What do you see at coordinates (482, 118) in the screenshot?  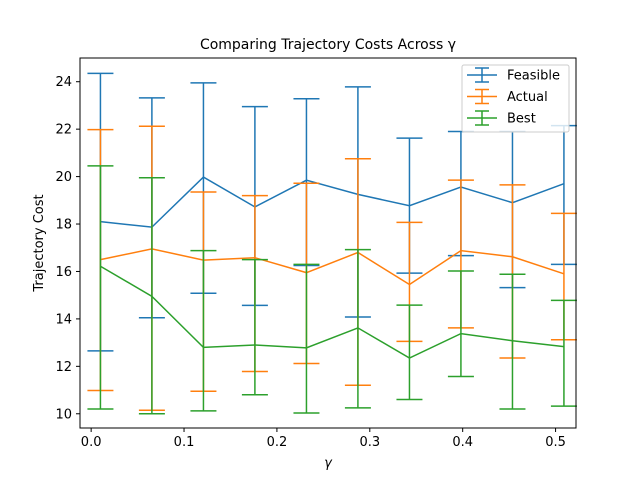 I see `legend-item-best` at bounding box center [482, 118].